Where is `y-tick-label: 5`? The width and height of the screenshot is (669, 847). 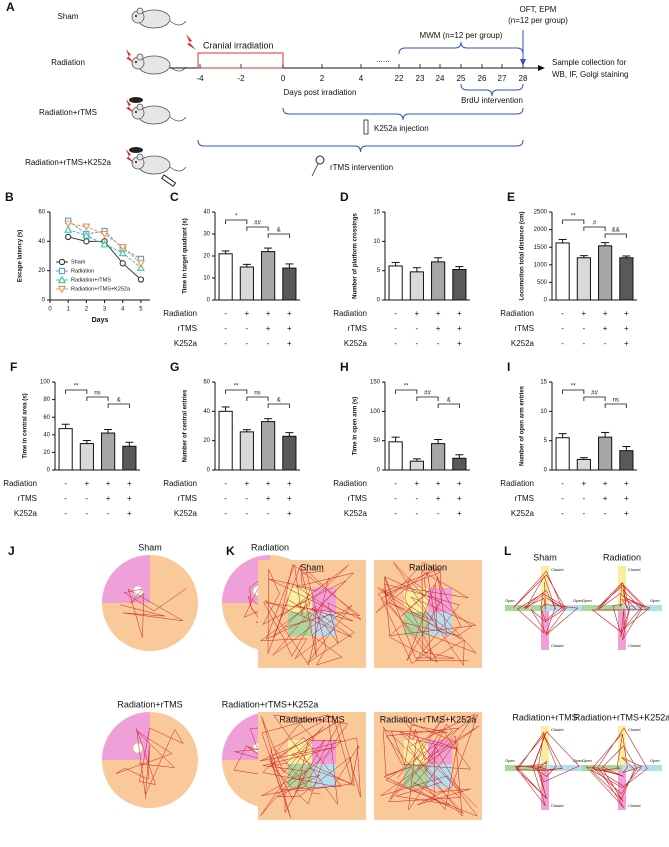 y-tick-label: 5 is located at coordinates (379, 271).